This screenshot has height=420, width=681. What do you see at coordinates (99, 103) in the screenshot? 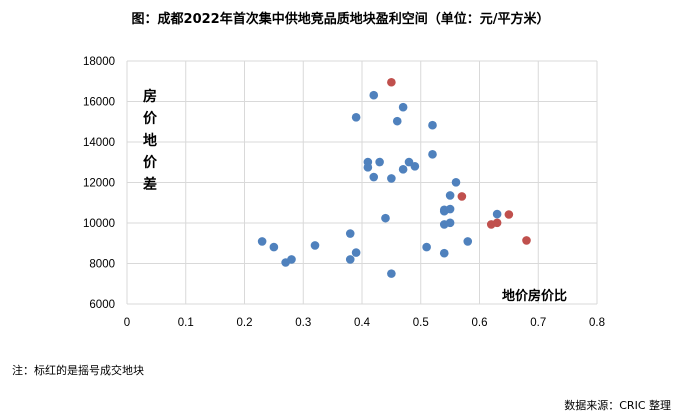
I see `y-tick-label: 16000` at bounding box center [99, 103].